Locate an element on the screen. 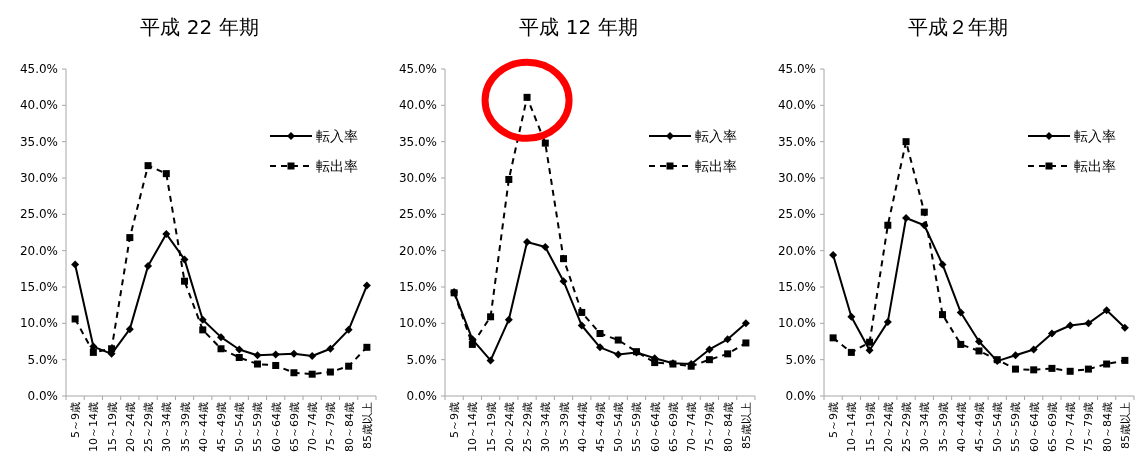 The image size is (1137, 463). x-tick-label: 35～39歳 is located at coordinates (185, 427).